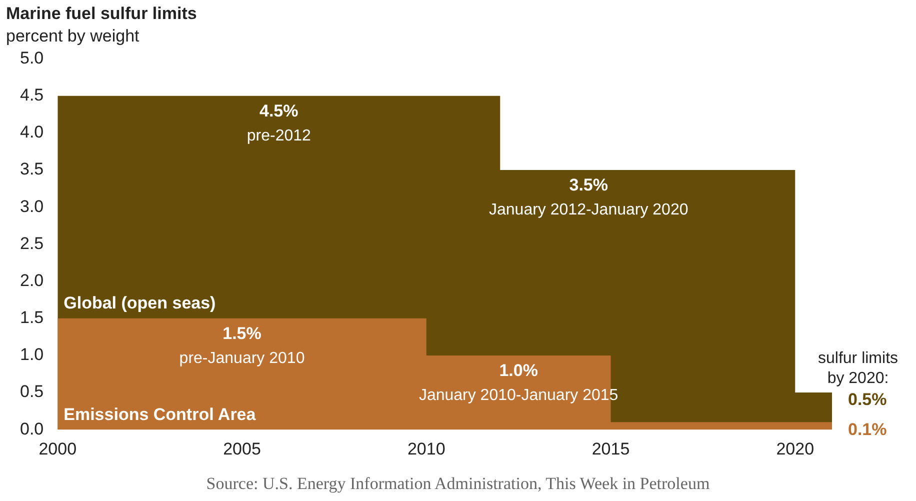 This screenshot has height=501, width=916. Describe the element at coordinates (32, 428) in the screenshot. I see `y-tick-label: 0.0` at that location.